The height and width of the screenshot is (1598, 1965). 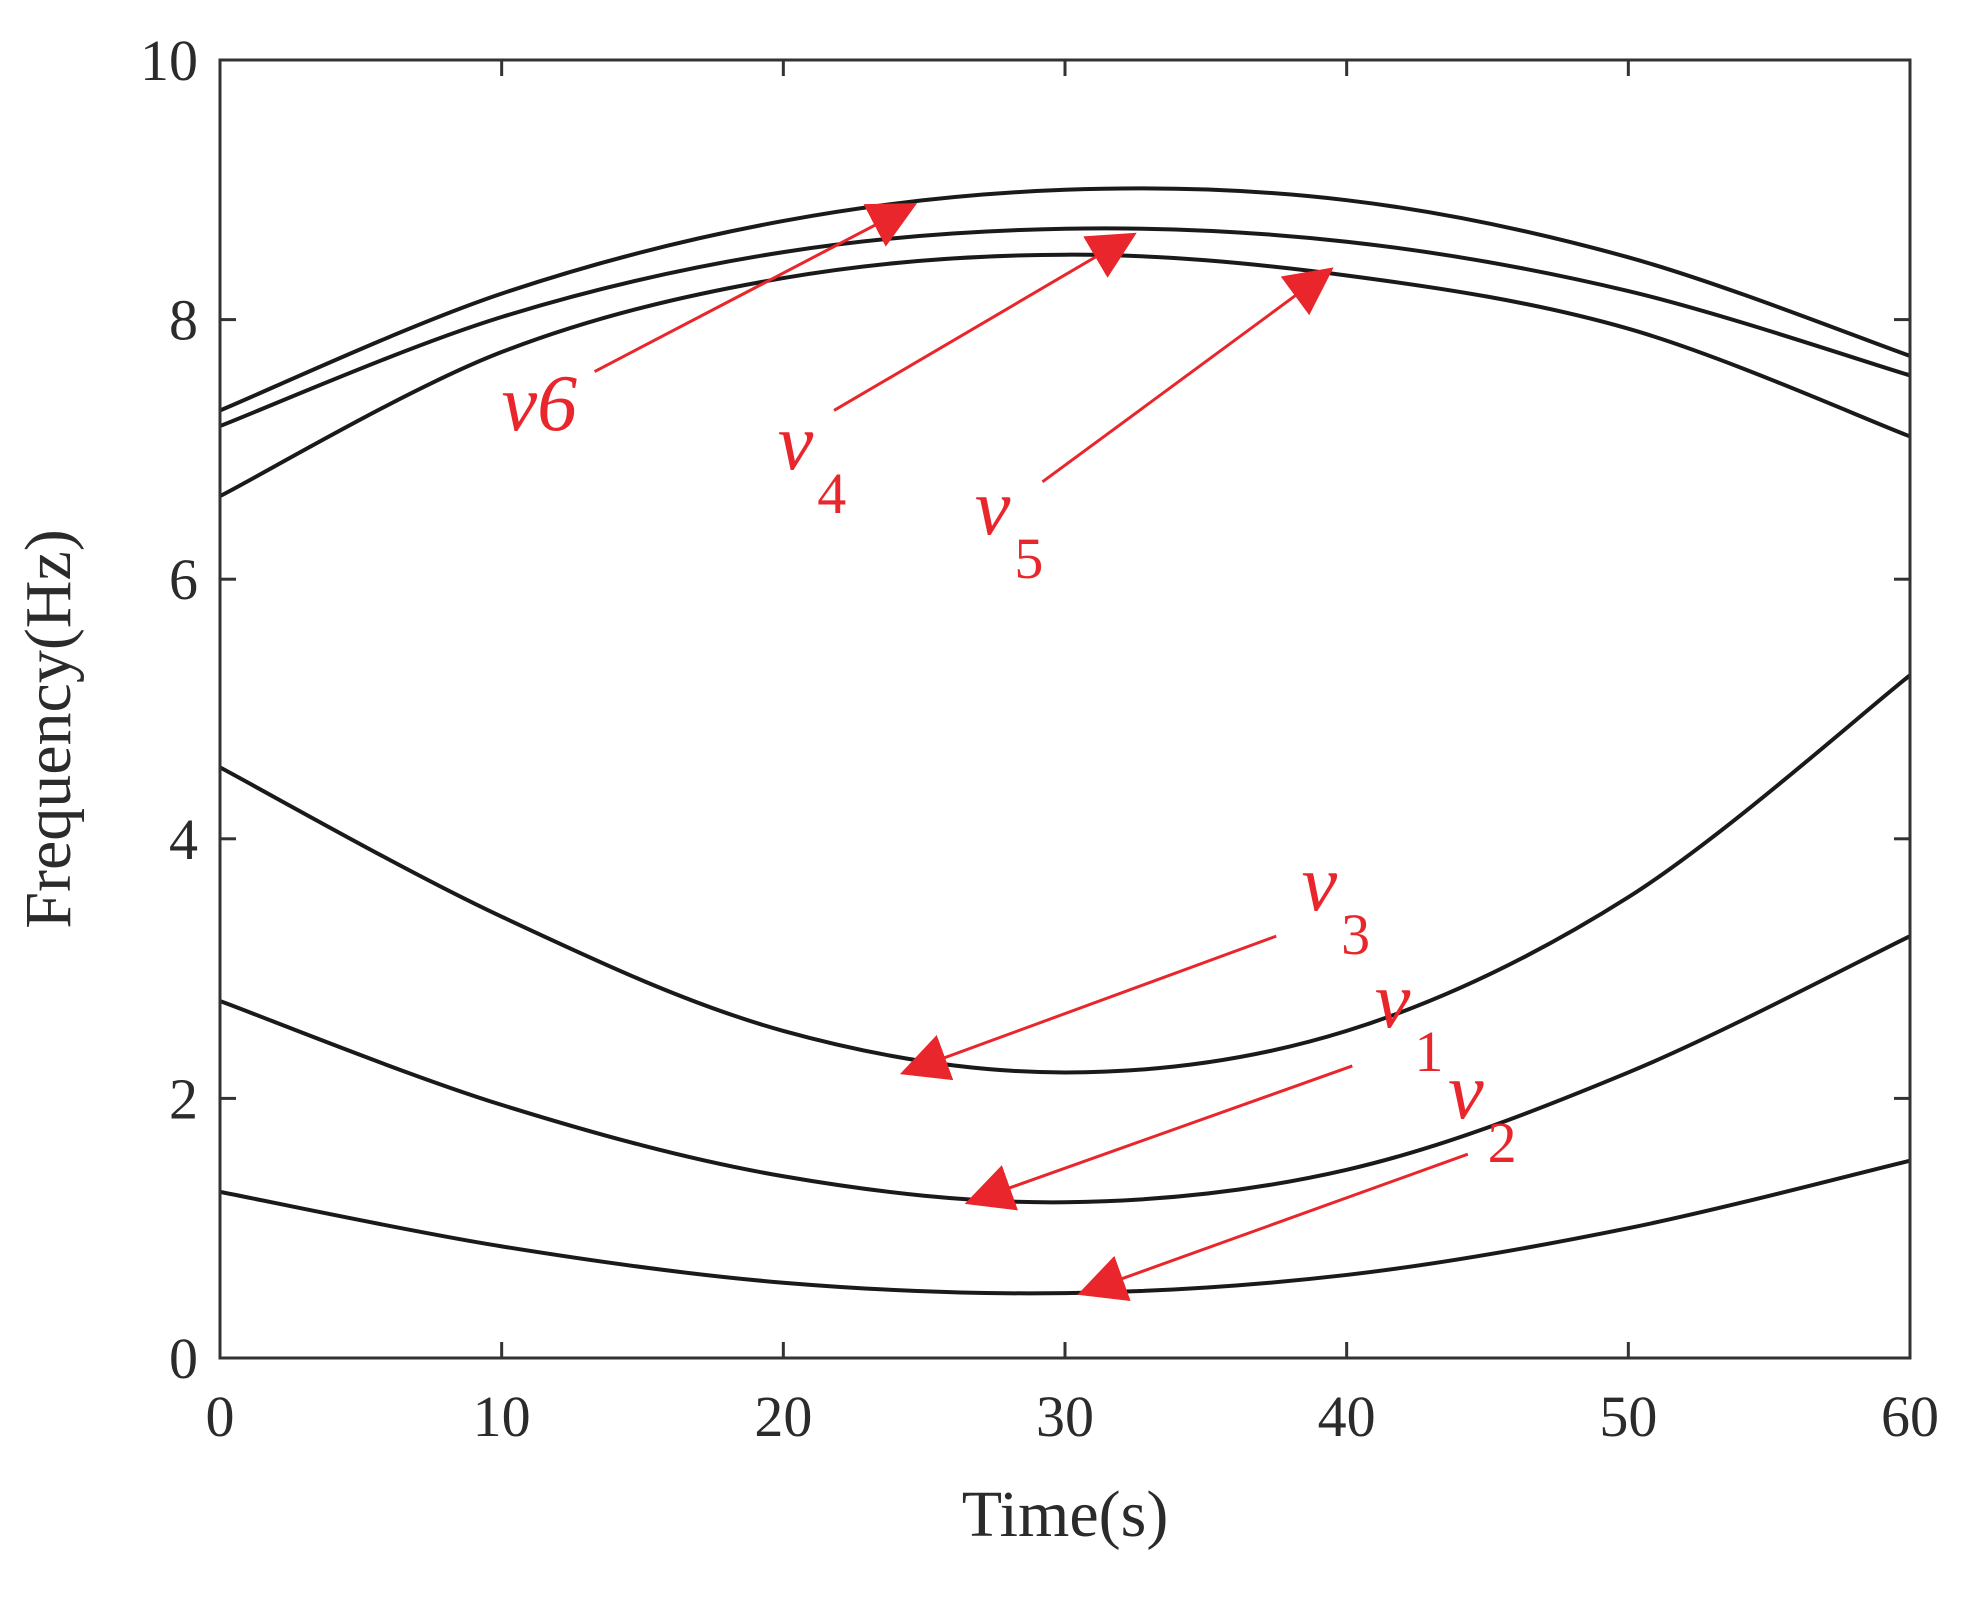 What do you see at coordinates (1347, 1416) in the screenshot?
I see `x-tick-label: 40` at bounding box center [1347, 1416].